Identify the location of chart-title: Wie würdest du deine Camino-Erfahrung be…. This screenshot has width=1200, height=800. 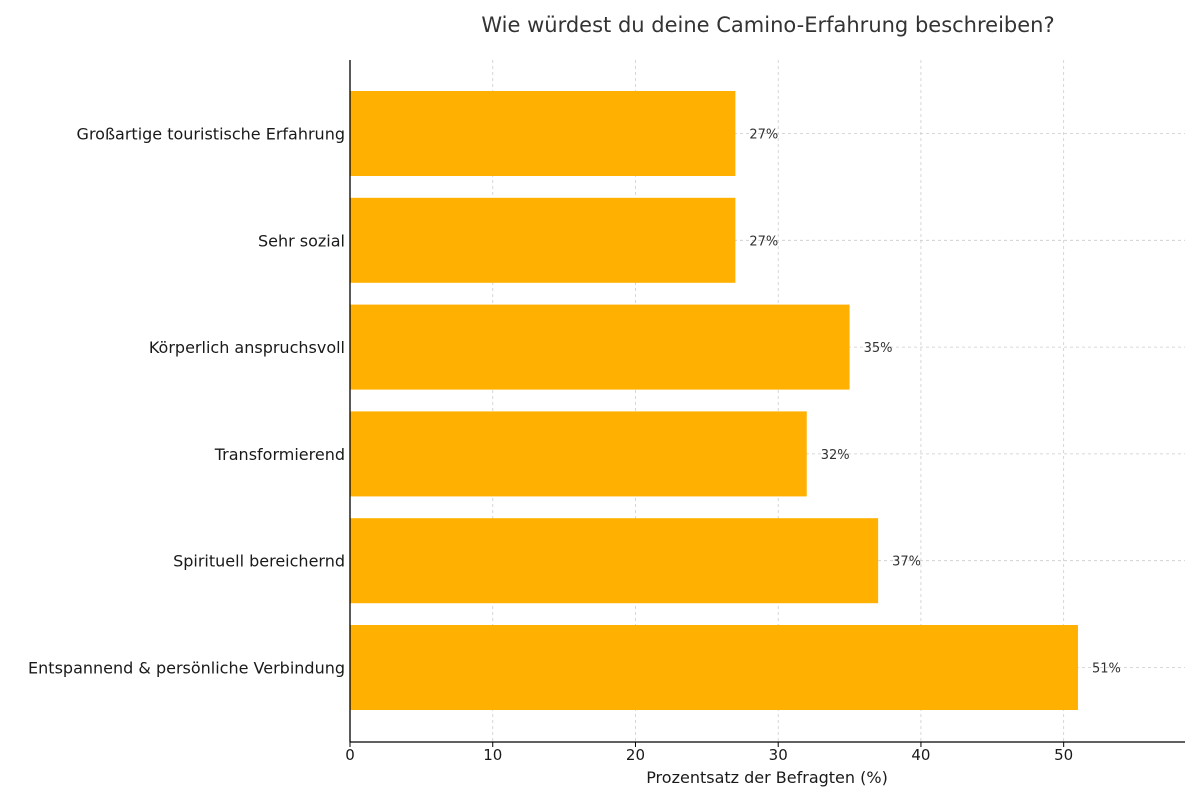
(767, 25).